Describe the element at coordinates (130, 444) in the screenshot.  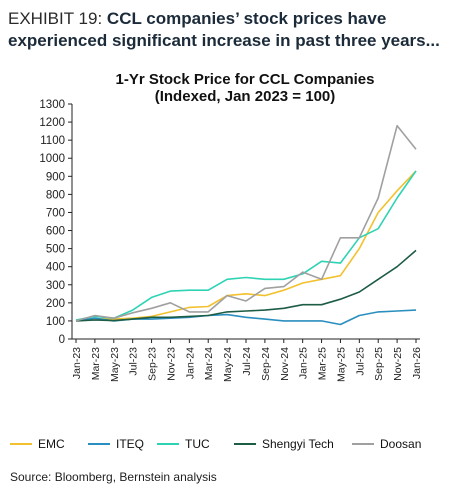
I see `legend-label: ITEQ` at that location.